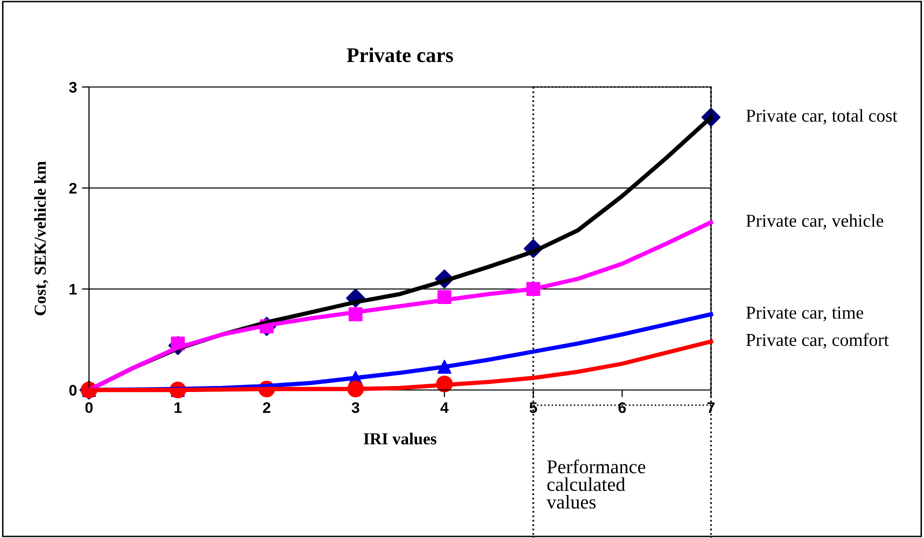 The image size is (924, 538). What do you see at coordinates (73, 188) in the screenshot?
I see `y-tick-label: 2` at bounding box center [73, 188].